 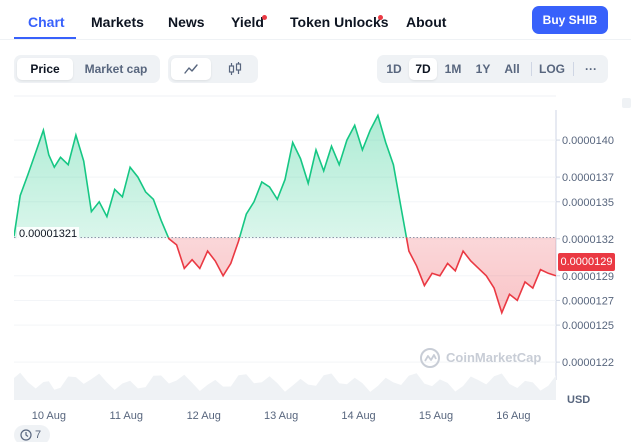 What do you see at coordinates (49, 416) in the screenshot?
I see `x-tick-label: 10 Aug` at bounding box center [49, 416].